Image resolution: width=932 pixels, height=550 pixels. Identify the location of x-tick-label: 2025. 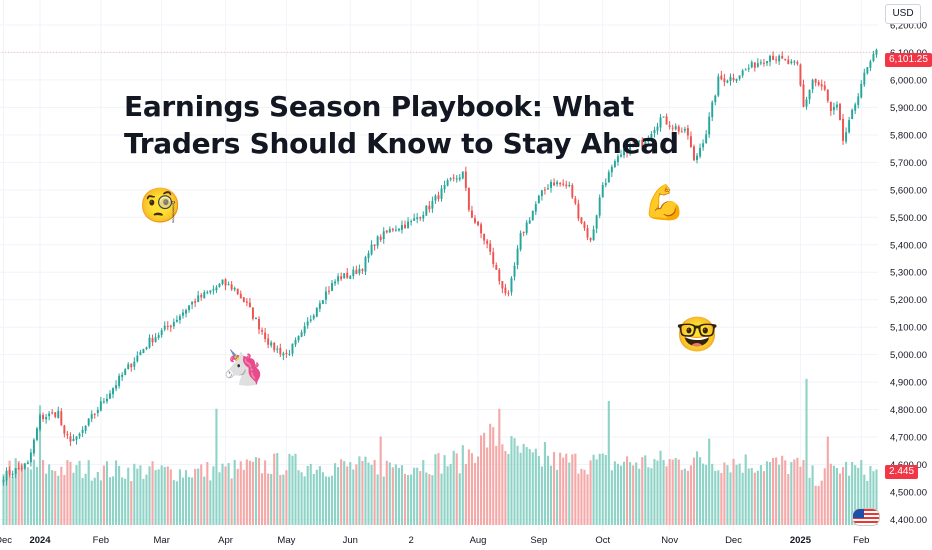
(801, 540).